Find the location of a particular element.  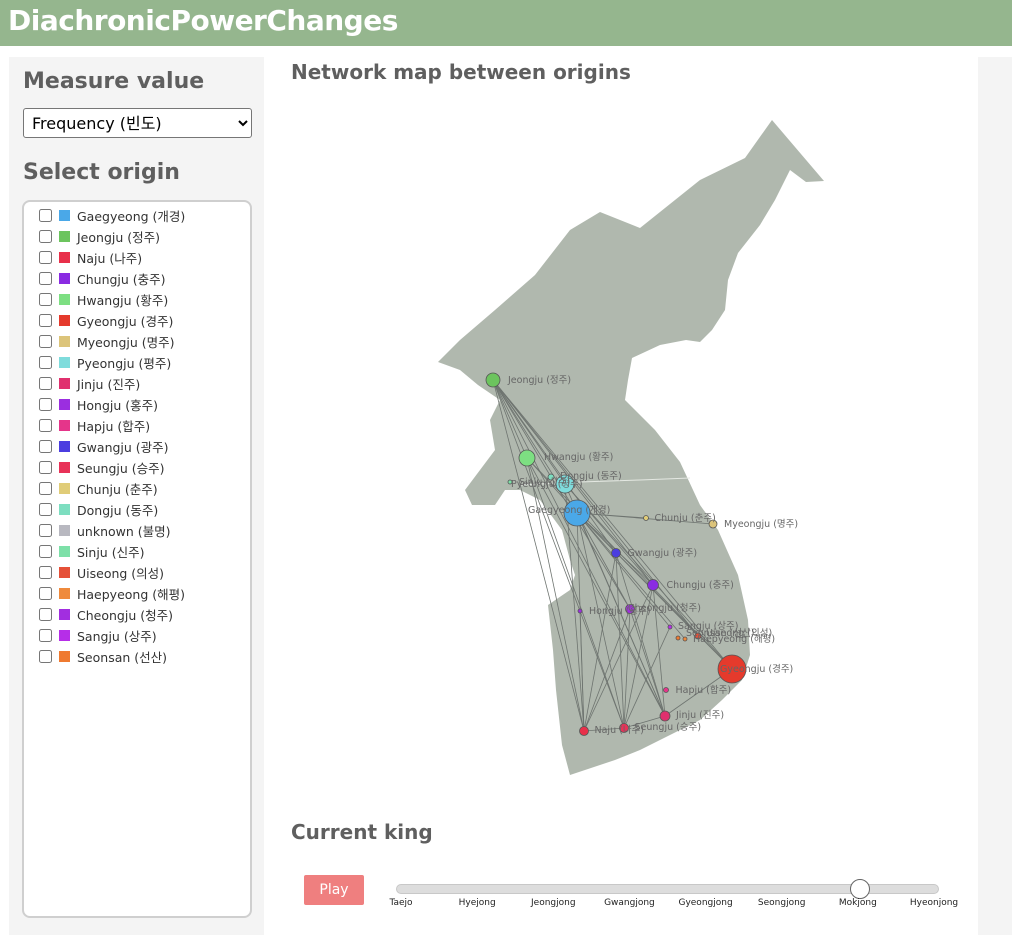

origin-item: Gaegyeong (개경) is located at coordinates (137, 215).